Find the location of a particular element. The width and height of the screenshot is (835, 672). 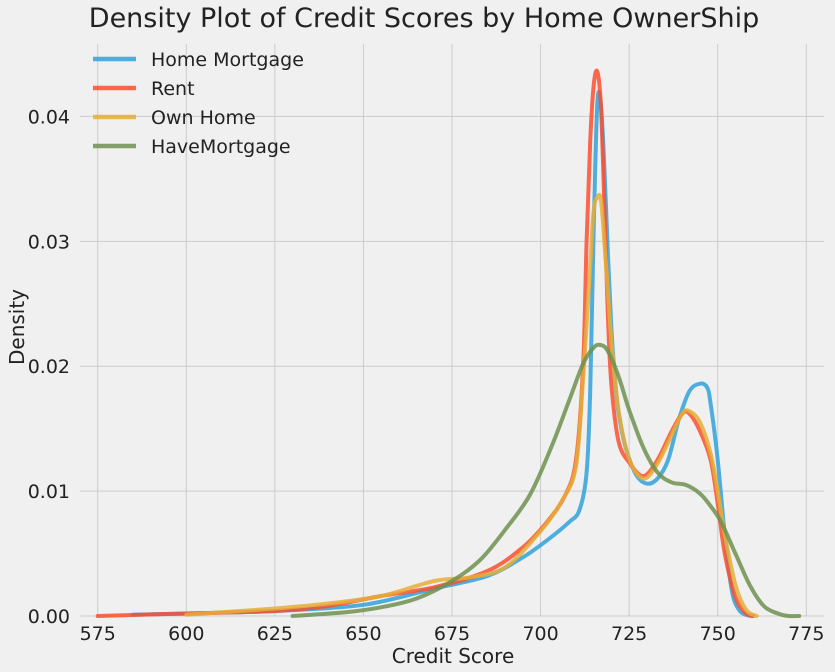

x-tick-label: 750 is located at coordinates (718, 634).